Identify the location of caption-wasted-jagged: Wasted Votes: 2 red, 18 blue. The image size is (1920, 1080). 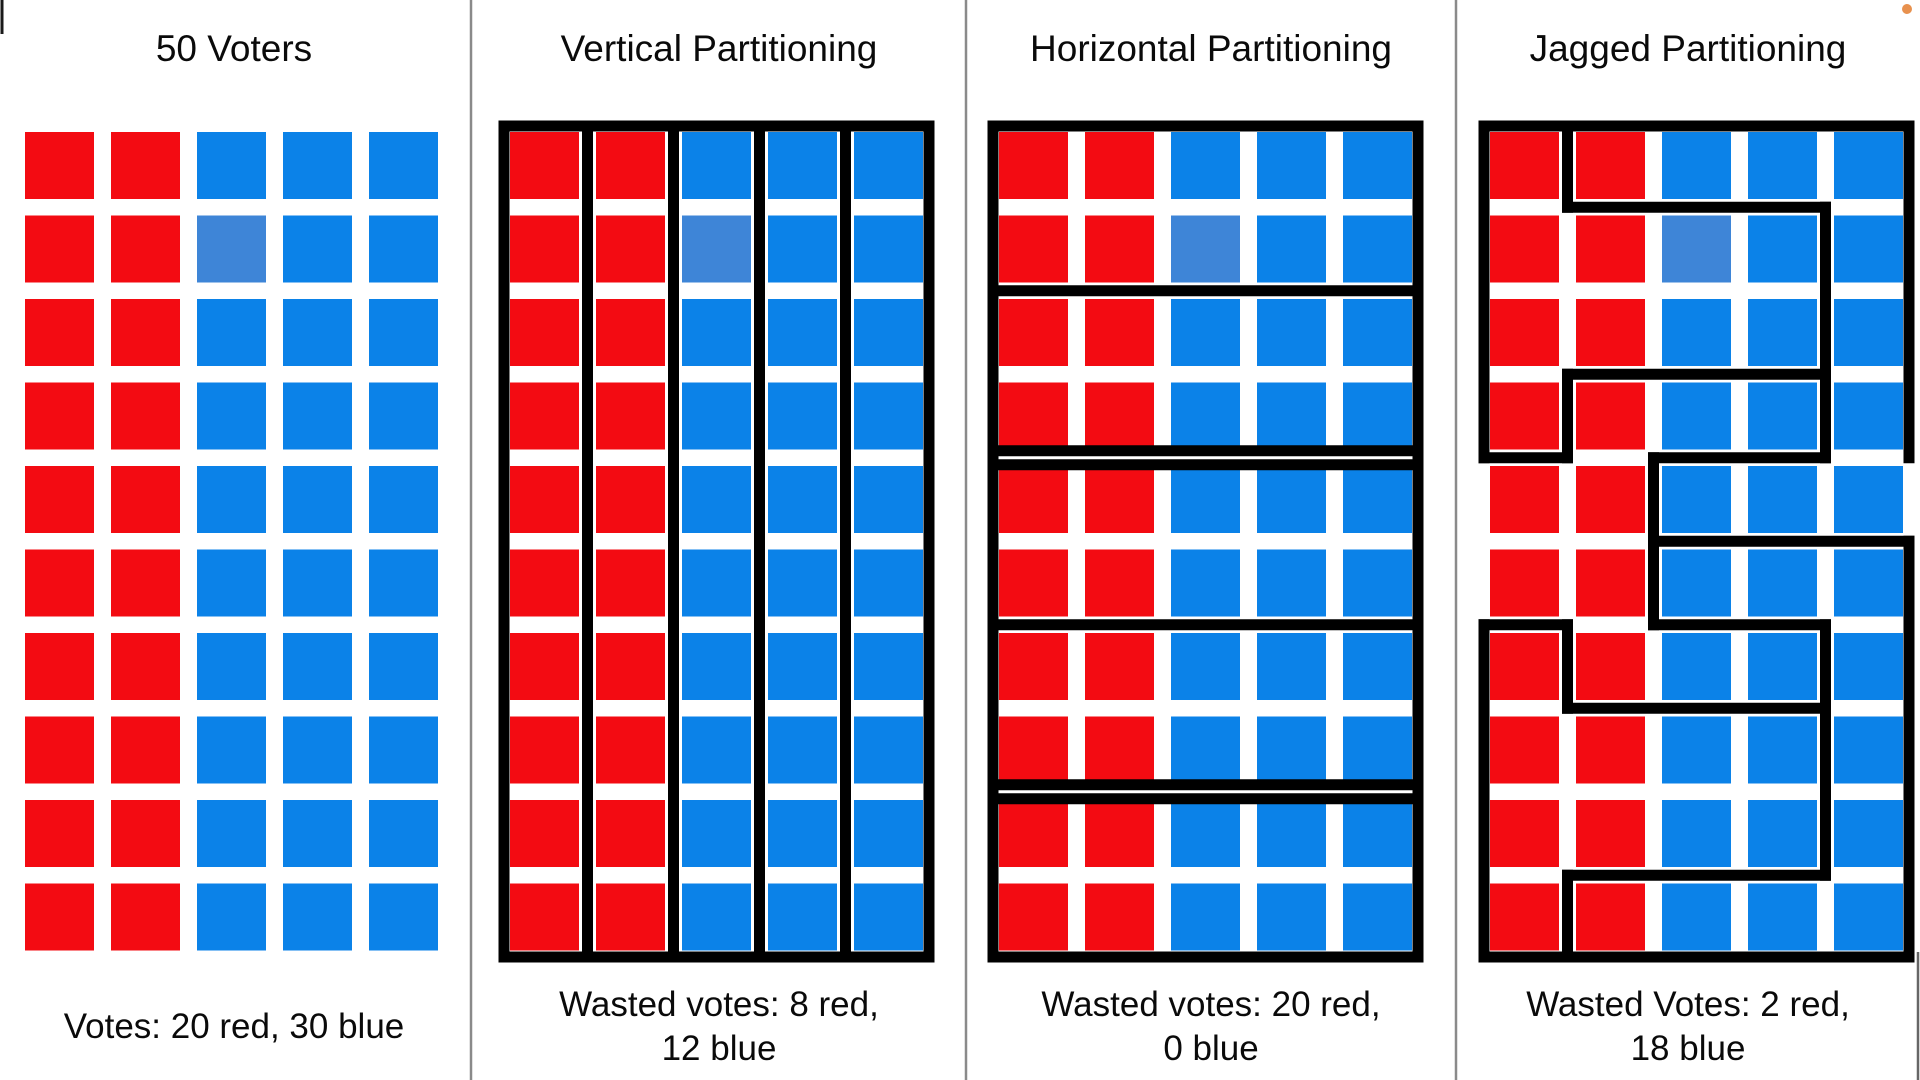
(1688, 1027).